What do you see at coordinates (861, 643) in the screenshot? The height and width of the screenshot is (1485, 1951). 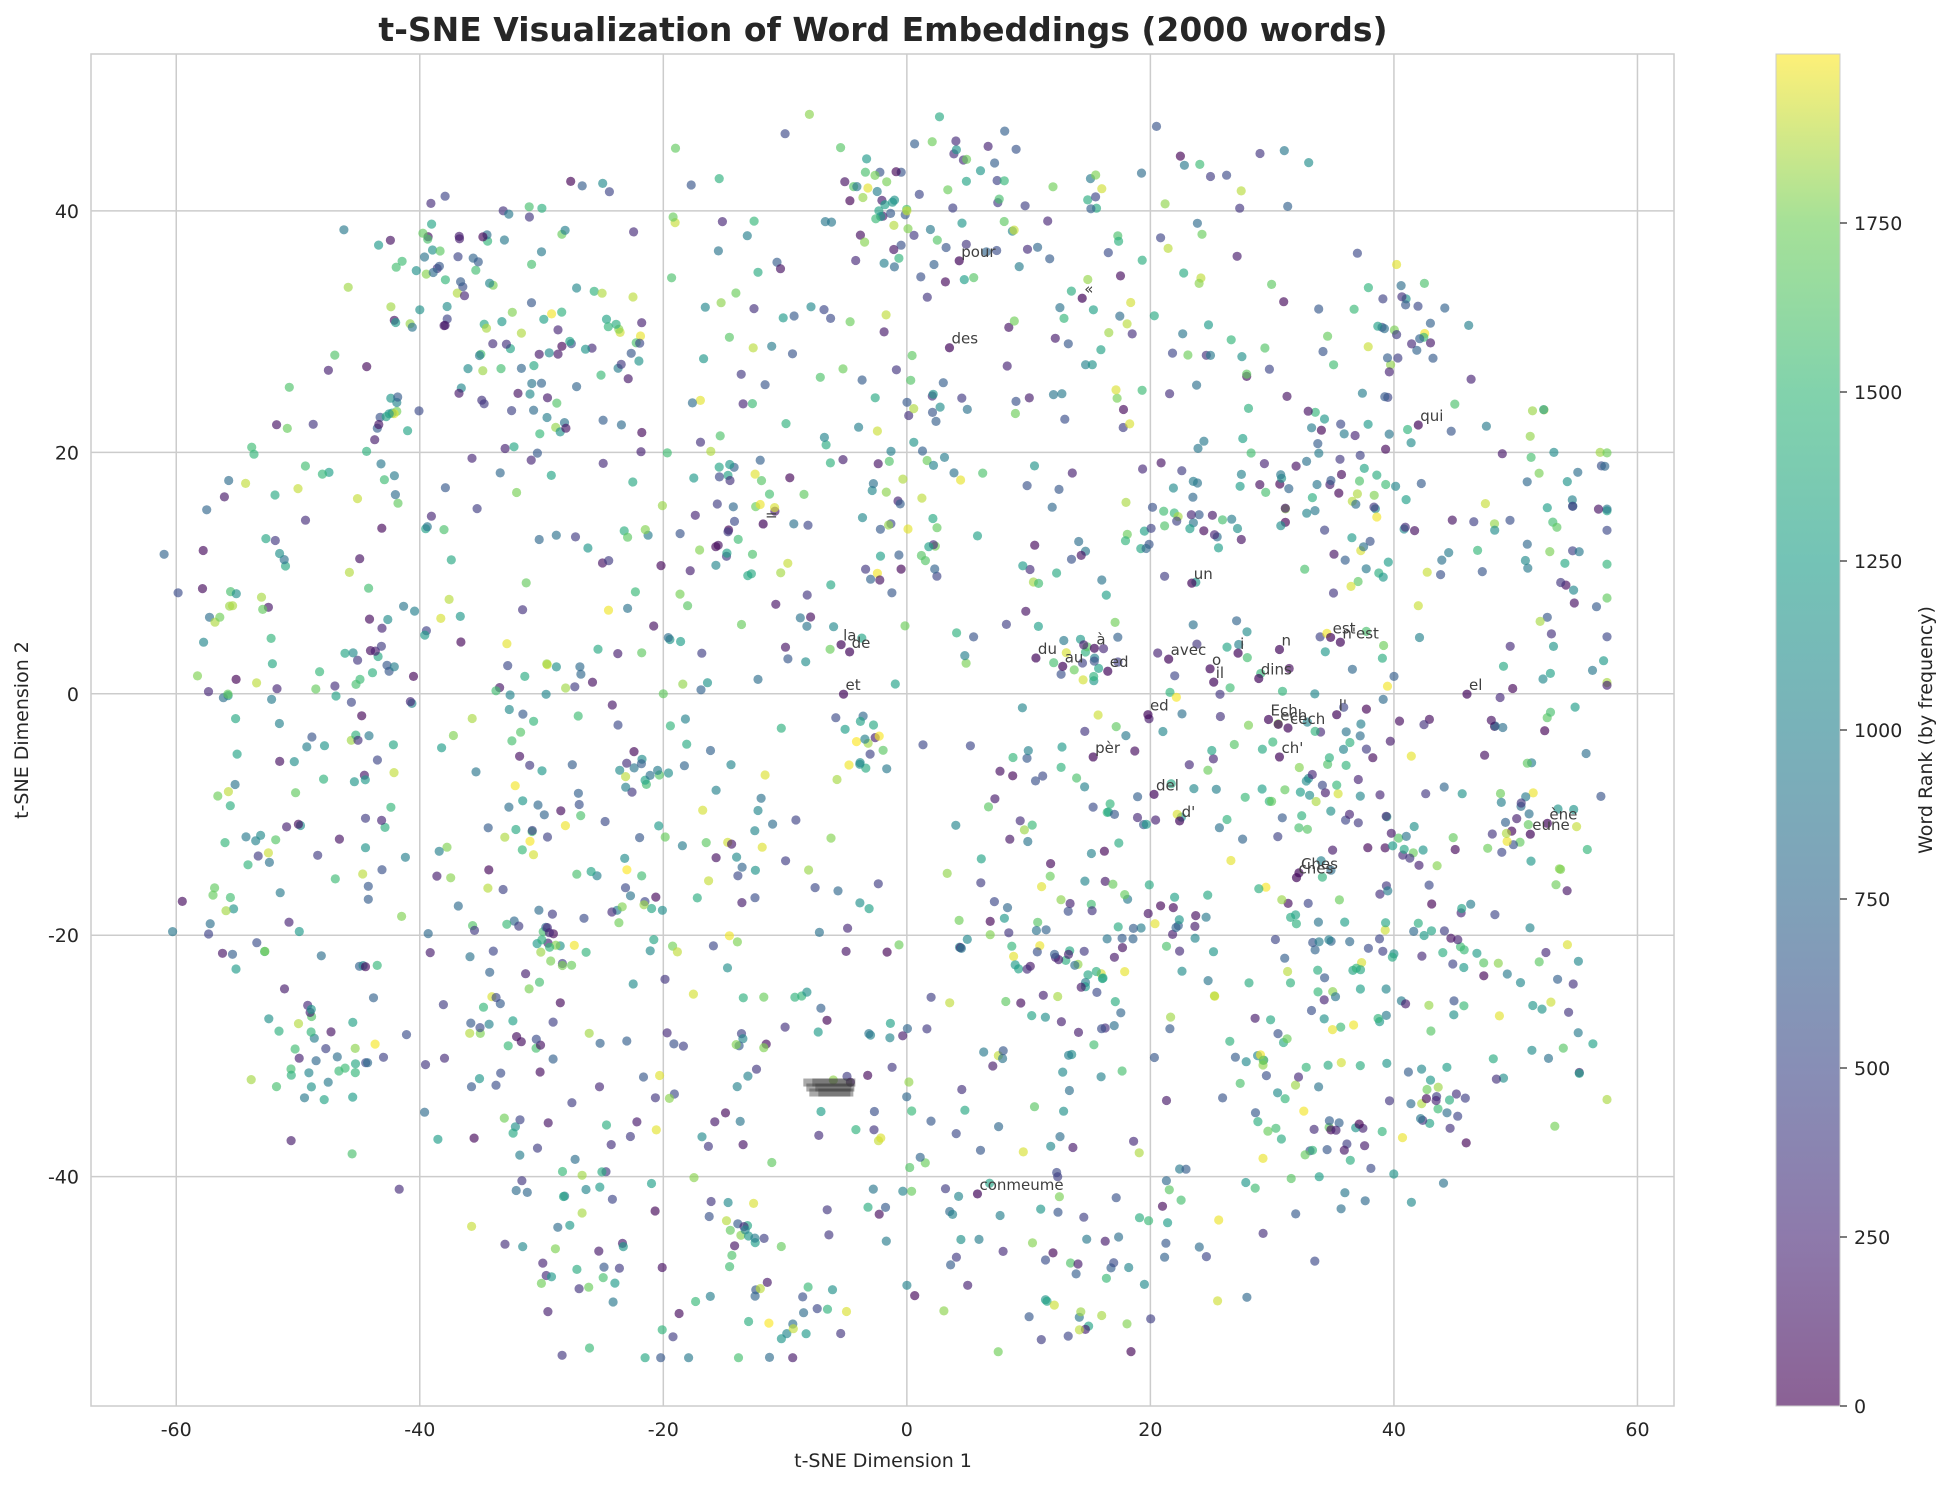 I see `word-annotation: de` at bounding box center [861, 643].